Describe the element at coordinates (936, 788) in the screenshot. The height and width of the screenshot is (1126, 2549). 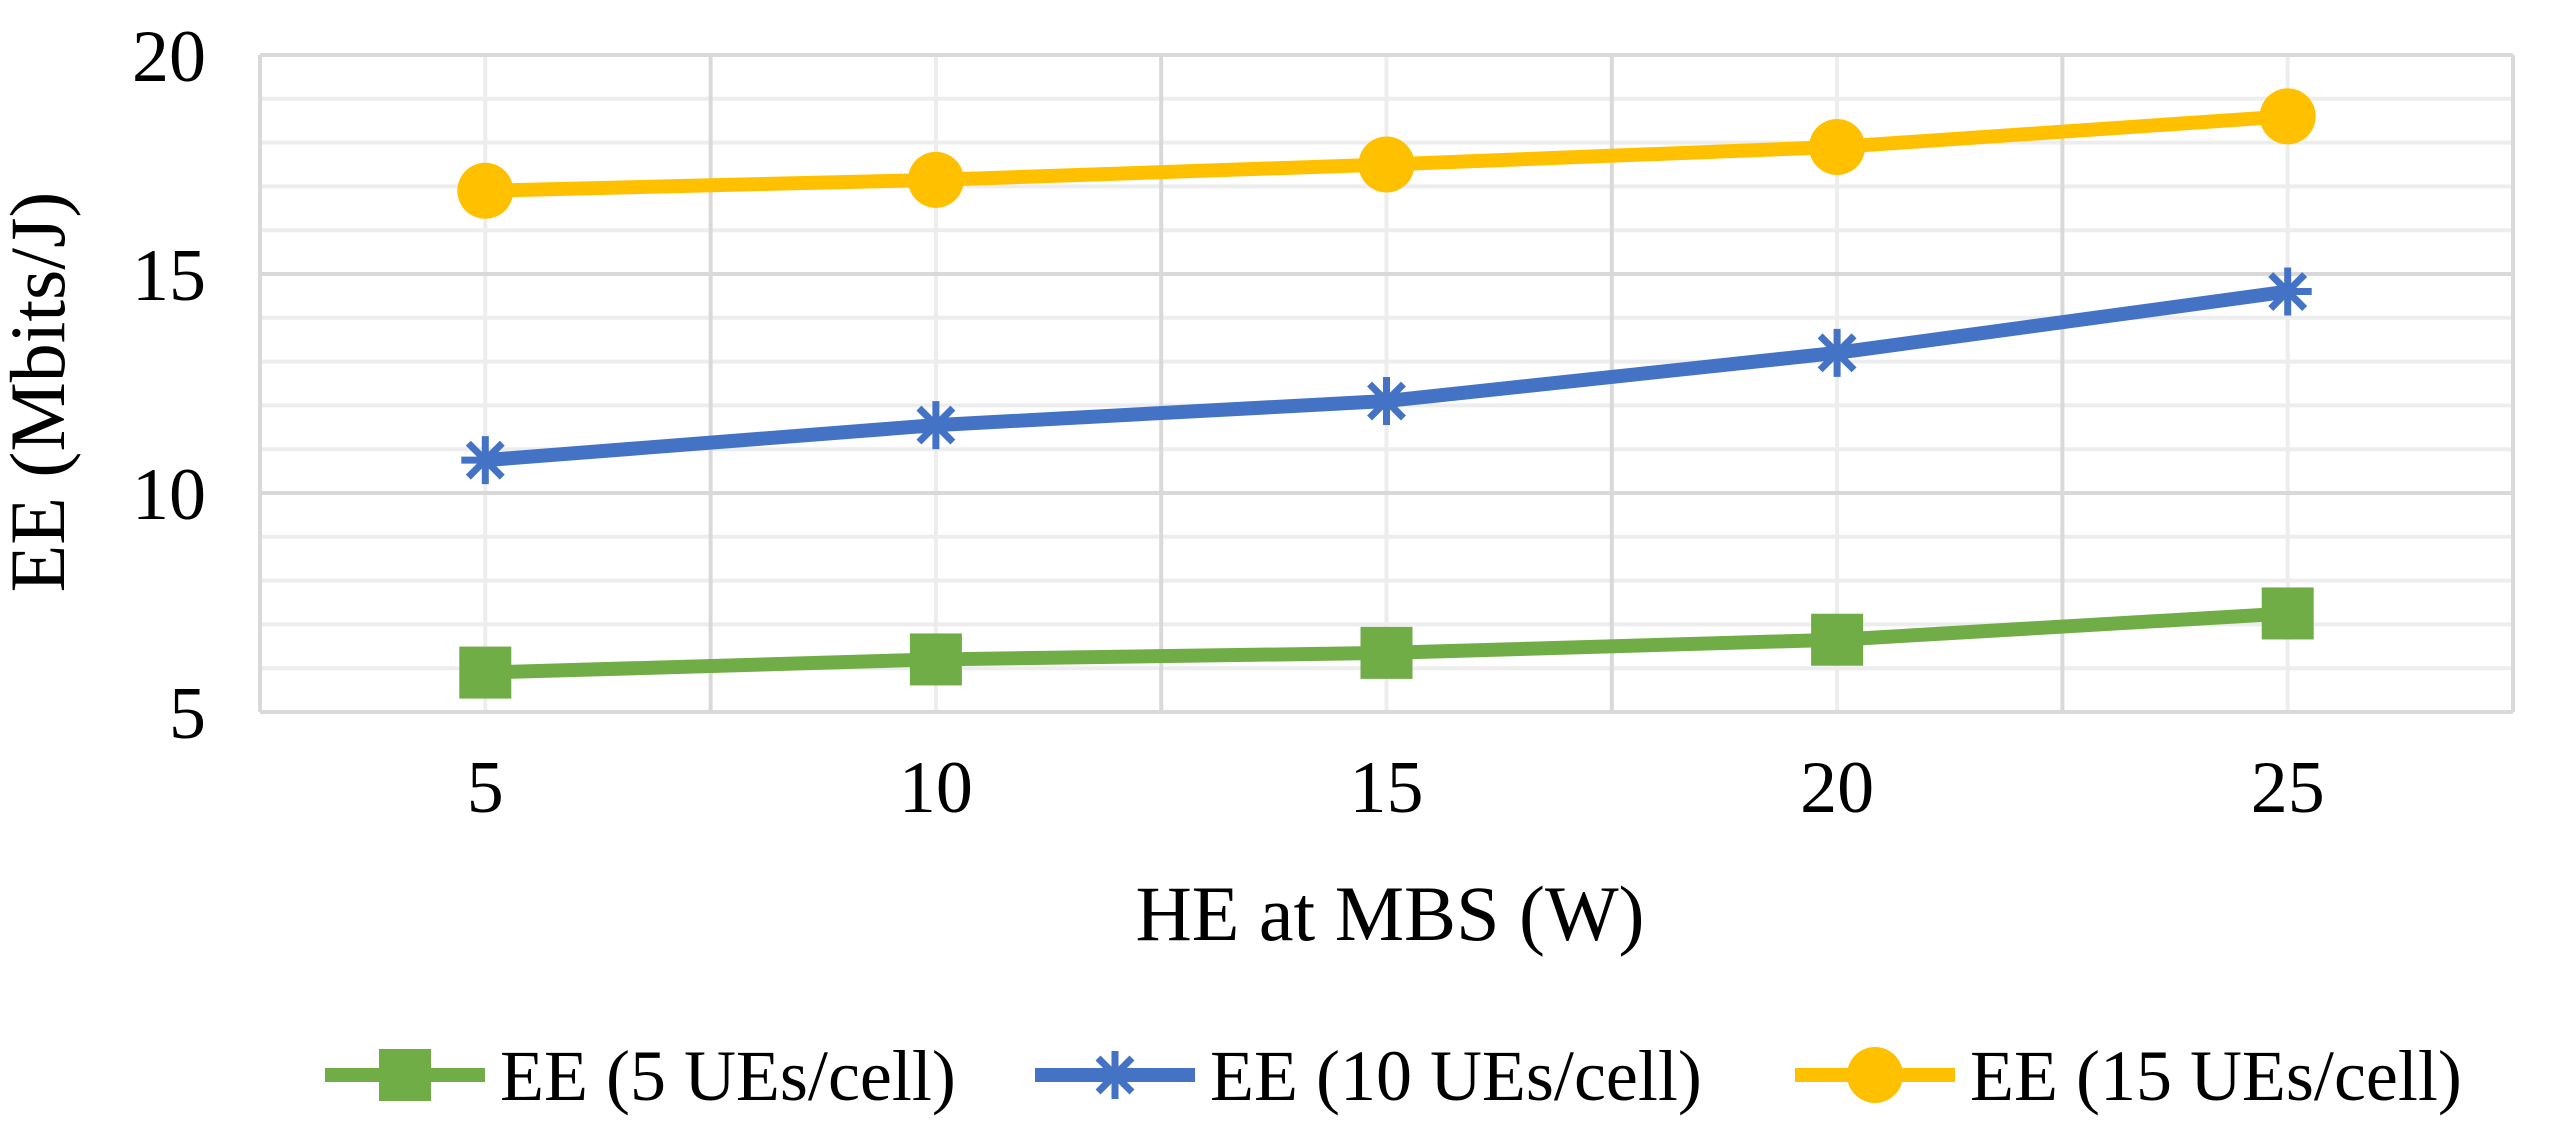
I see `x-tick-label: 10` at that location.